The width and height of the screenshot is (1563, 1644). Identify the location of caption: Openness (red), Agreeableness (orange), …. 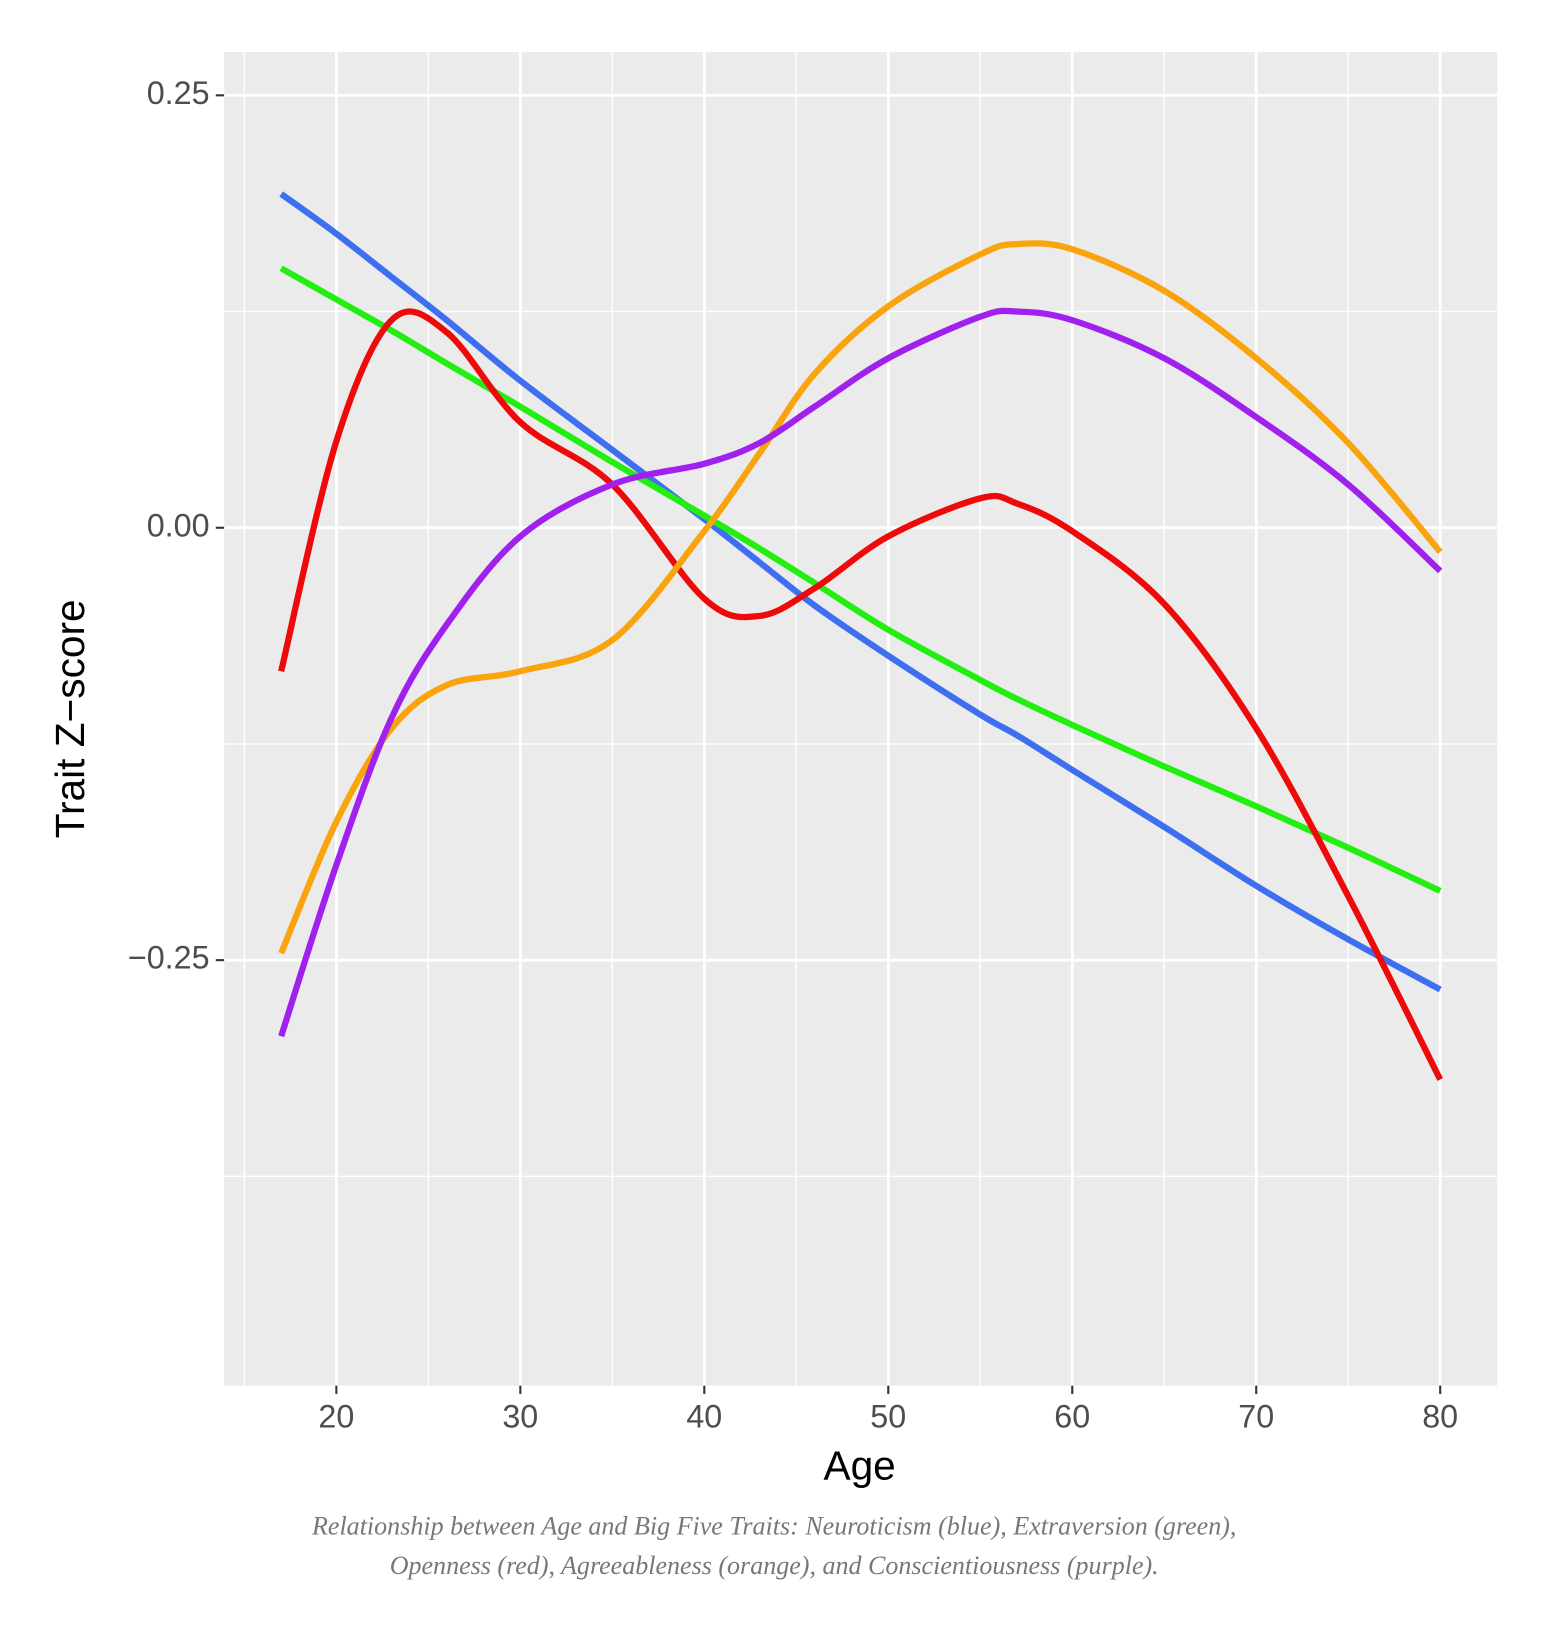
(774, 1565).